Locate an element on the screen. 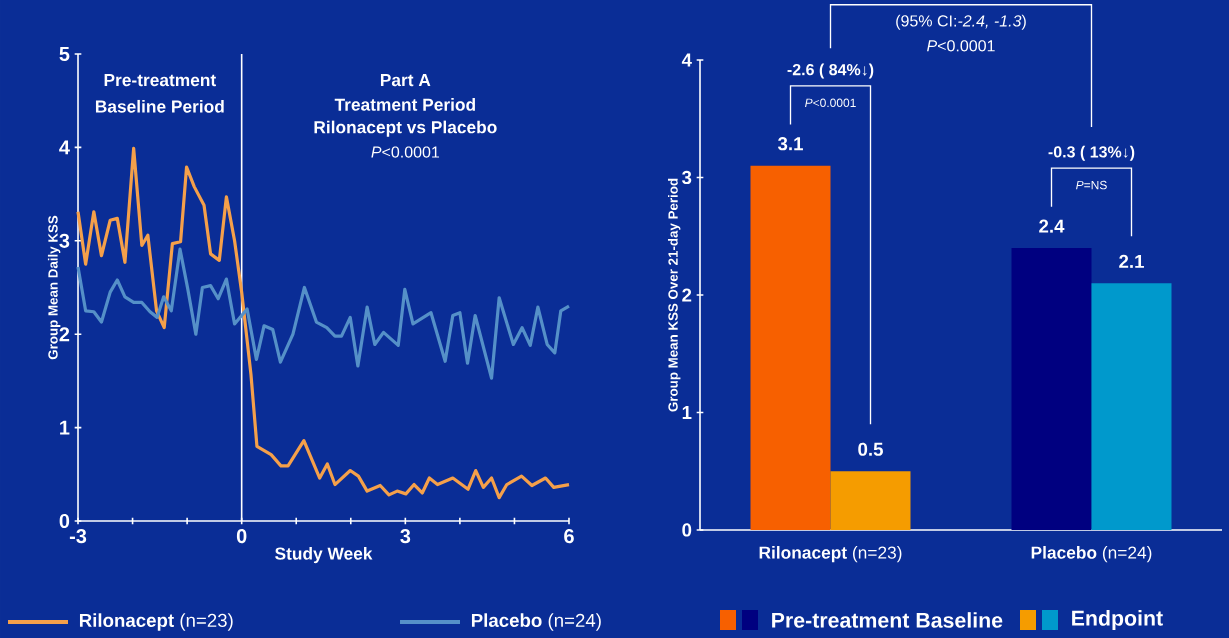 The height and width of the screenshot is (638, 1229). x-axis-title: Study Week is located at coordinates (324, 555).